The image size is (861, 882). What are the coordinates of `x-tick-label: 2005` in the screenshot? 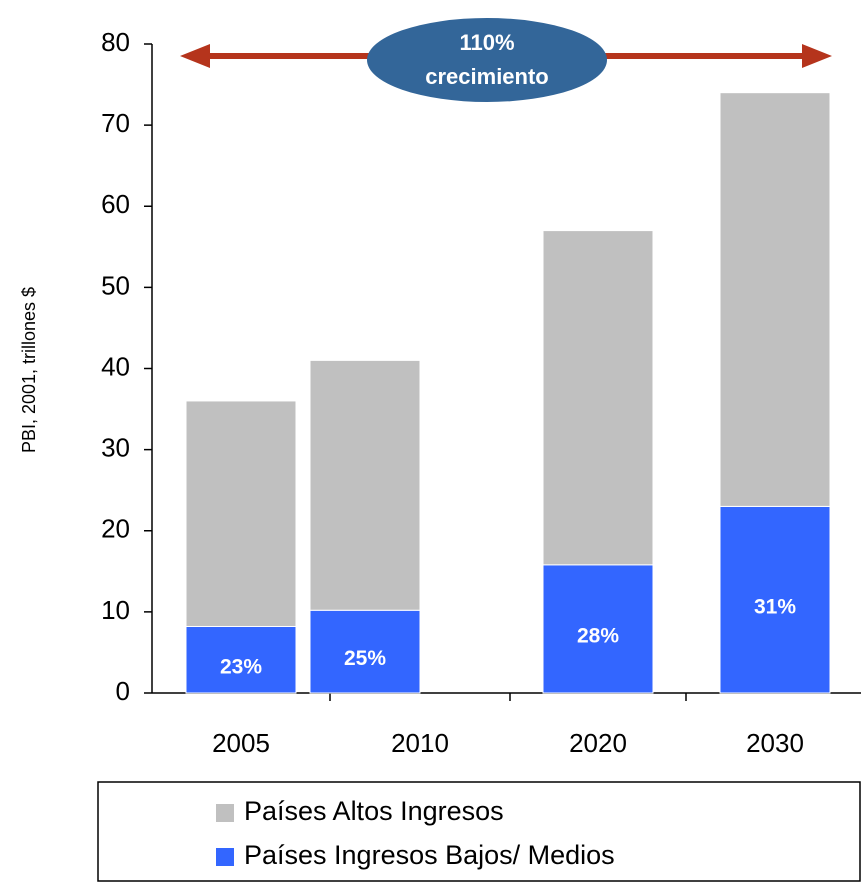 It's located at (241, 743).